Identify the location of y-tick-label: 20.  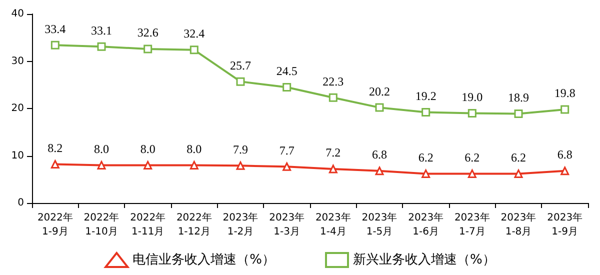
(17, 108).